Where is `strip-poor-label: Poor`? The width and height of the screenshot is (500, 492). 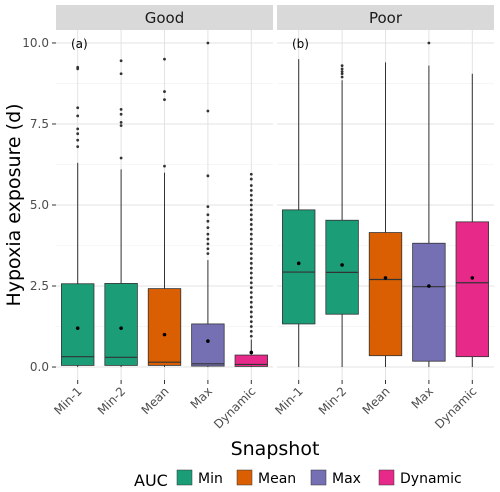
strip-poor-label: Poor is located at coordinates (386, 18).